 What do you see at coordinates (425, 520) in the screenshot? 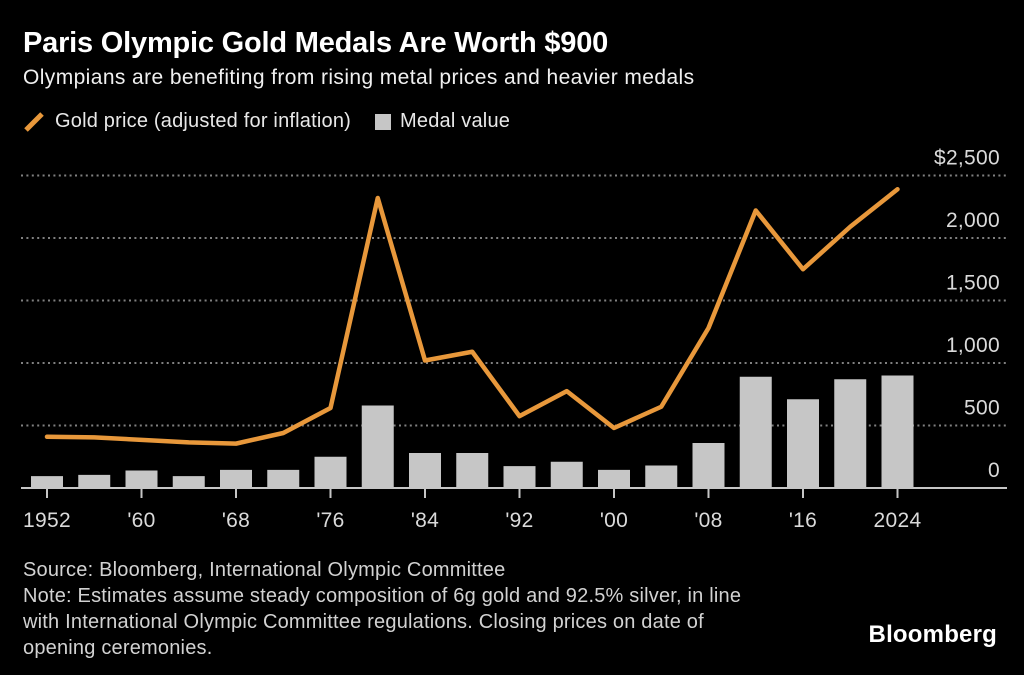
I see `x-axis-label-1984: '84` at bounding box center [425, 520].